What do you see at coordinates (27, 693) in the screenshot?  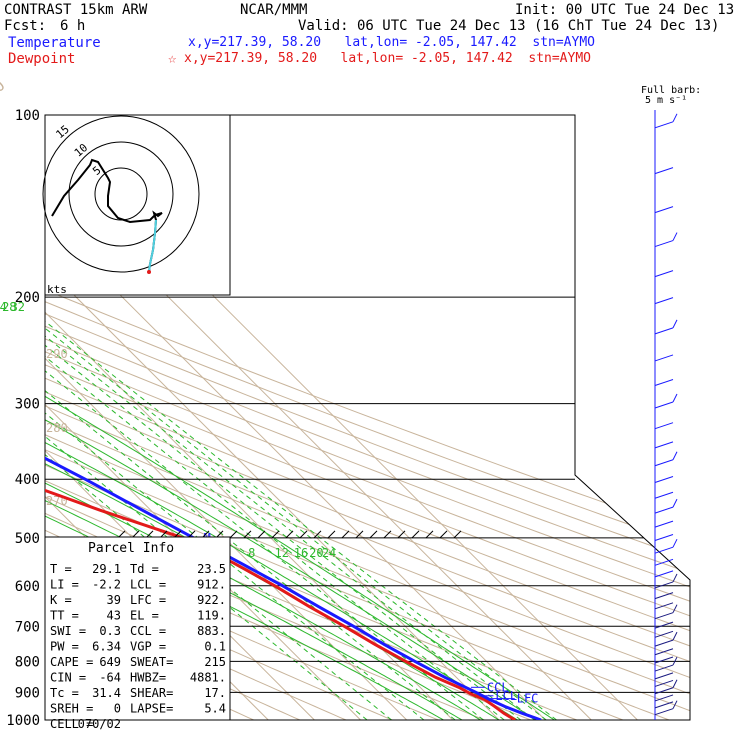 I see `pressure-label: 900` at bounding box center [27, 693].